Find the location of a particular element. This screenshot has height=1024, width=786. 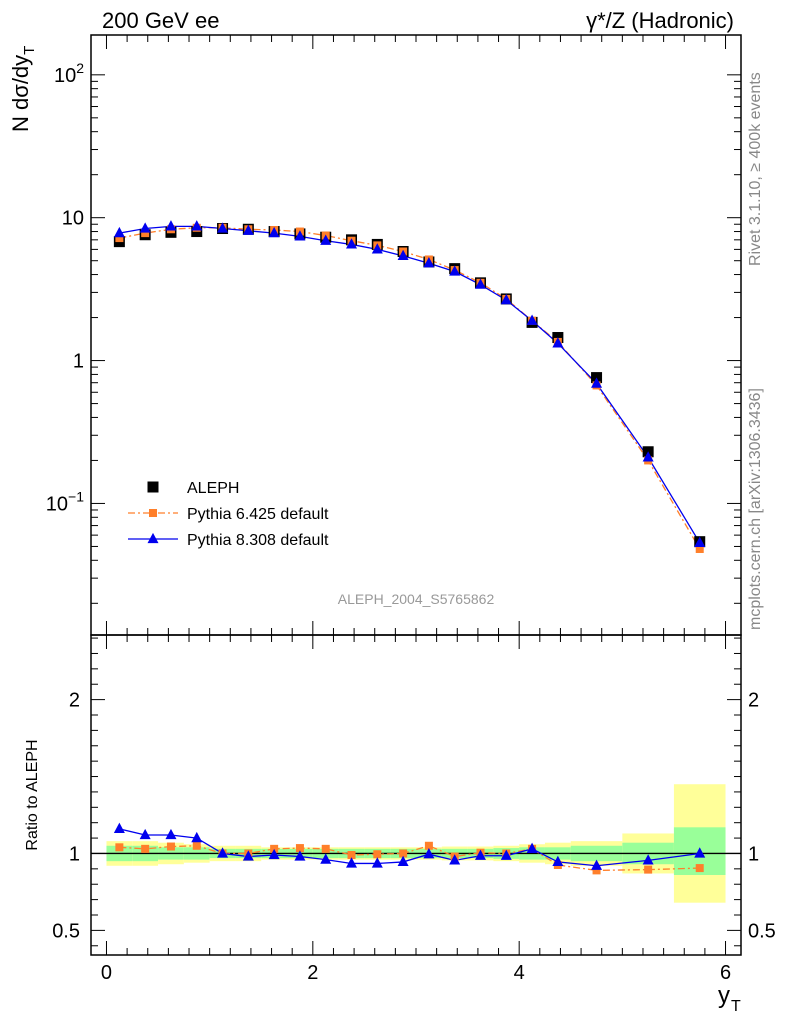

ratio-y-tick-label: 0.5 is located at coordinates (66, 931).